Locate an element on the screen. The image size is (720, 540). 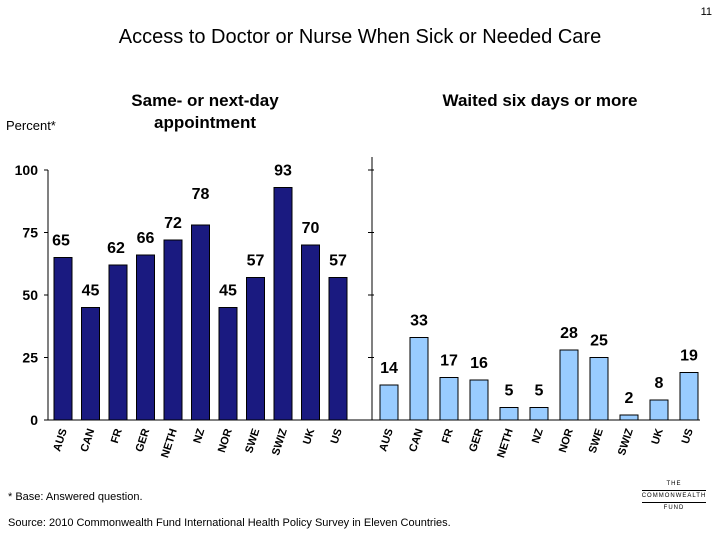
right-category-label: SWIZ is located at coordinates (626, 442).